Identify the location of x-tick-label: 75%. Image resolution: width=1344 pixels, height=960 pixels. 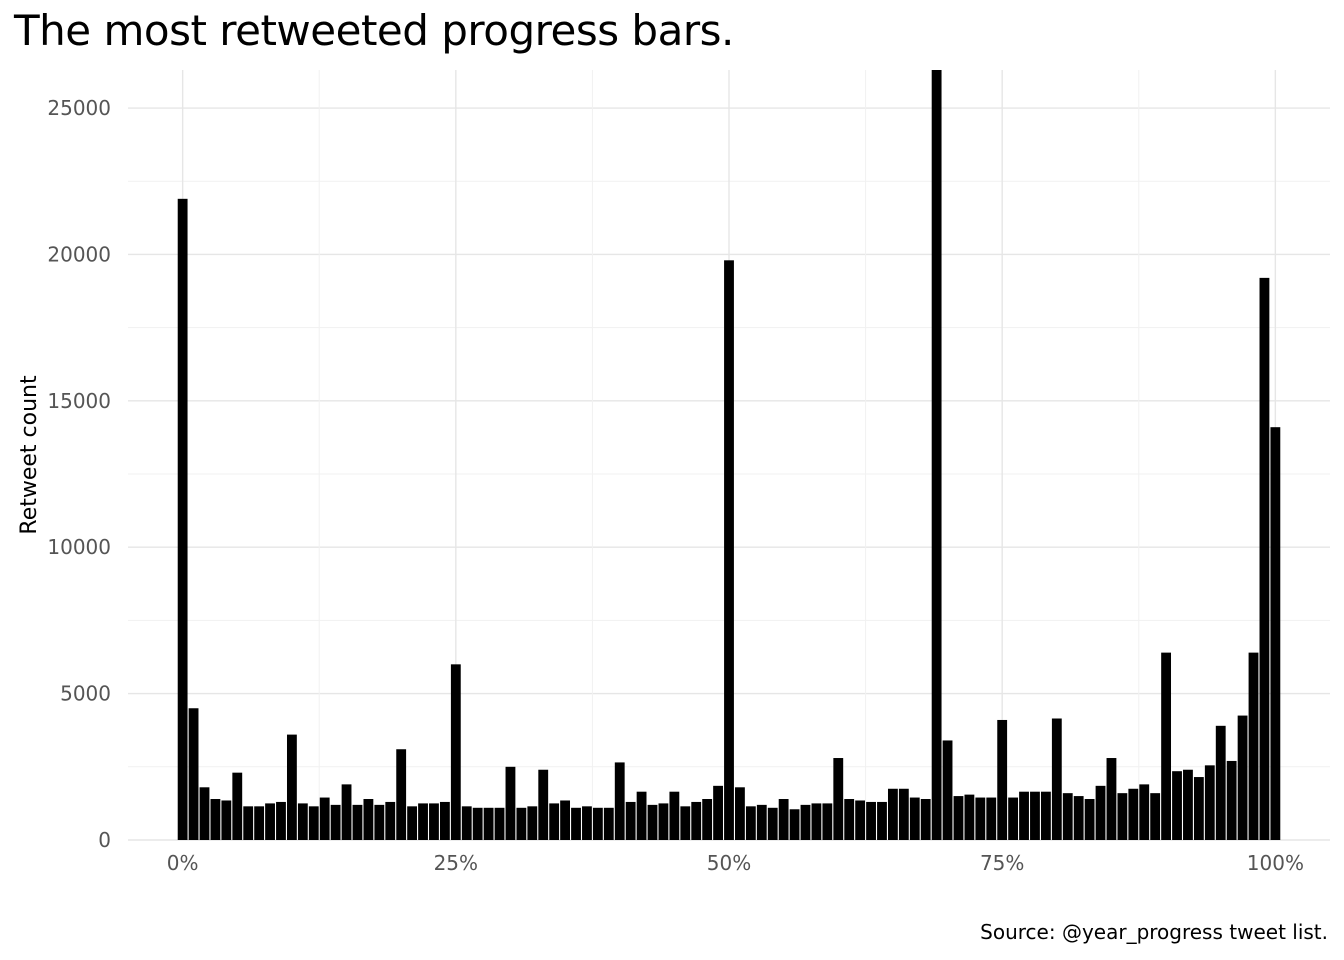
(1002, 863).